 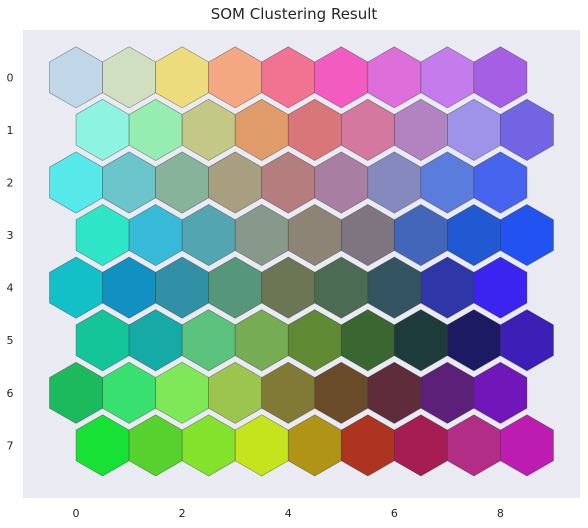 What do you see at coordinates (500, 182) in the screenshot?
I see `hex-cell-r2-c8` at bounding box center [500, 182].